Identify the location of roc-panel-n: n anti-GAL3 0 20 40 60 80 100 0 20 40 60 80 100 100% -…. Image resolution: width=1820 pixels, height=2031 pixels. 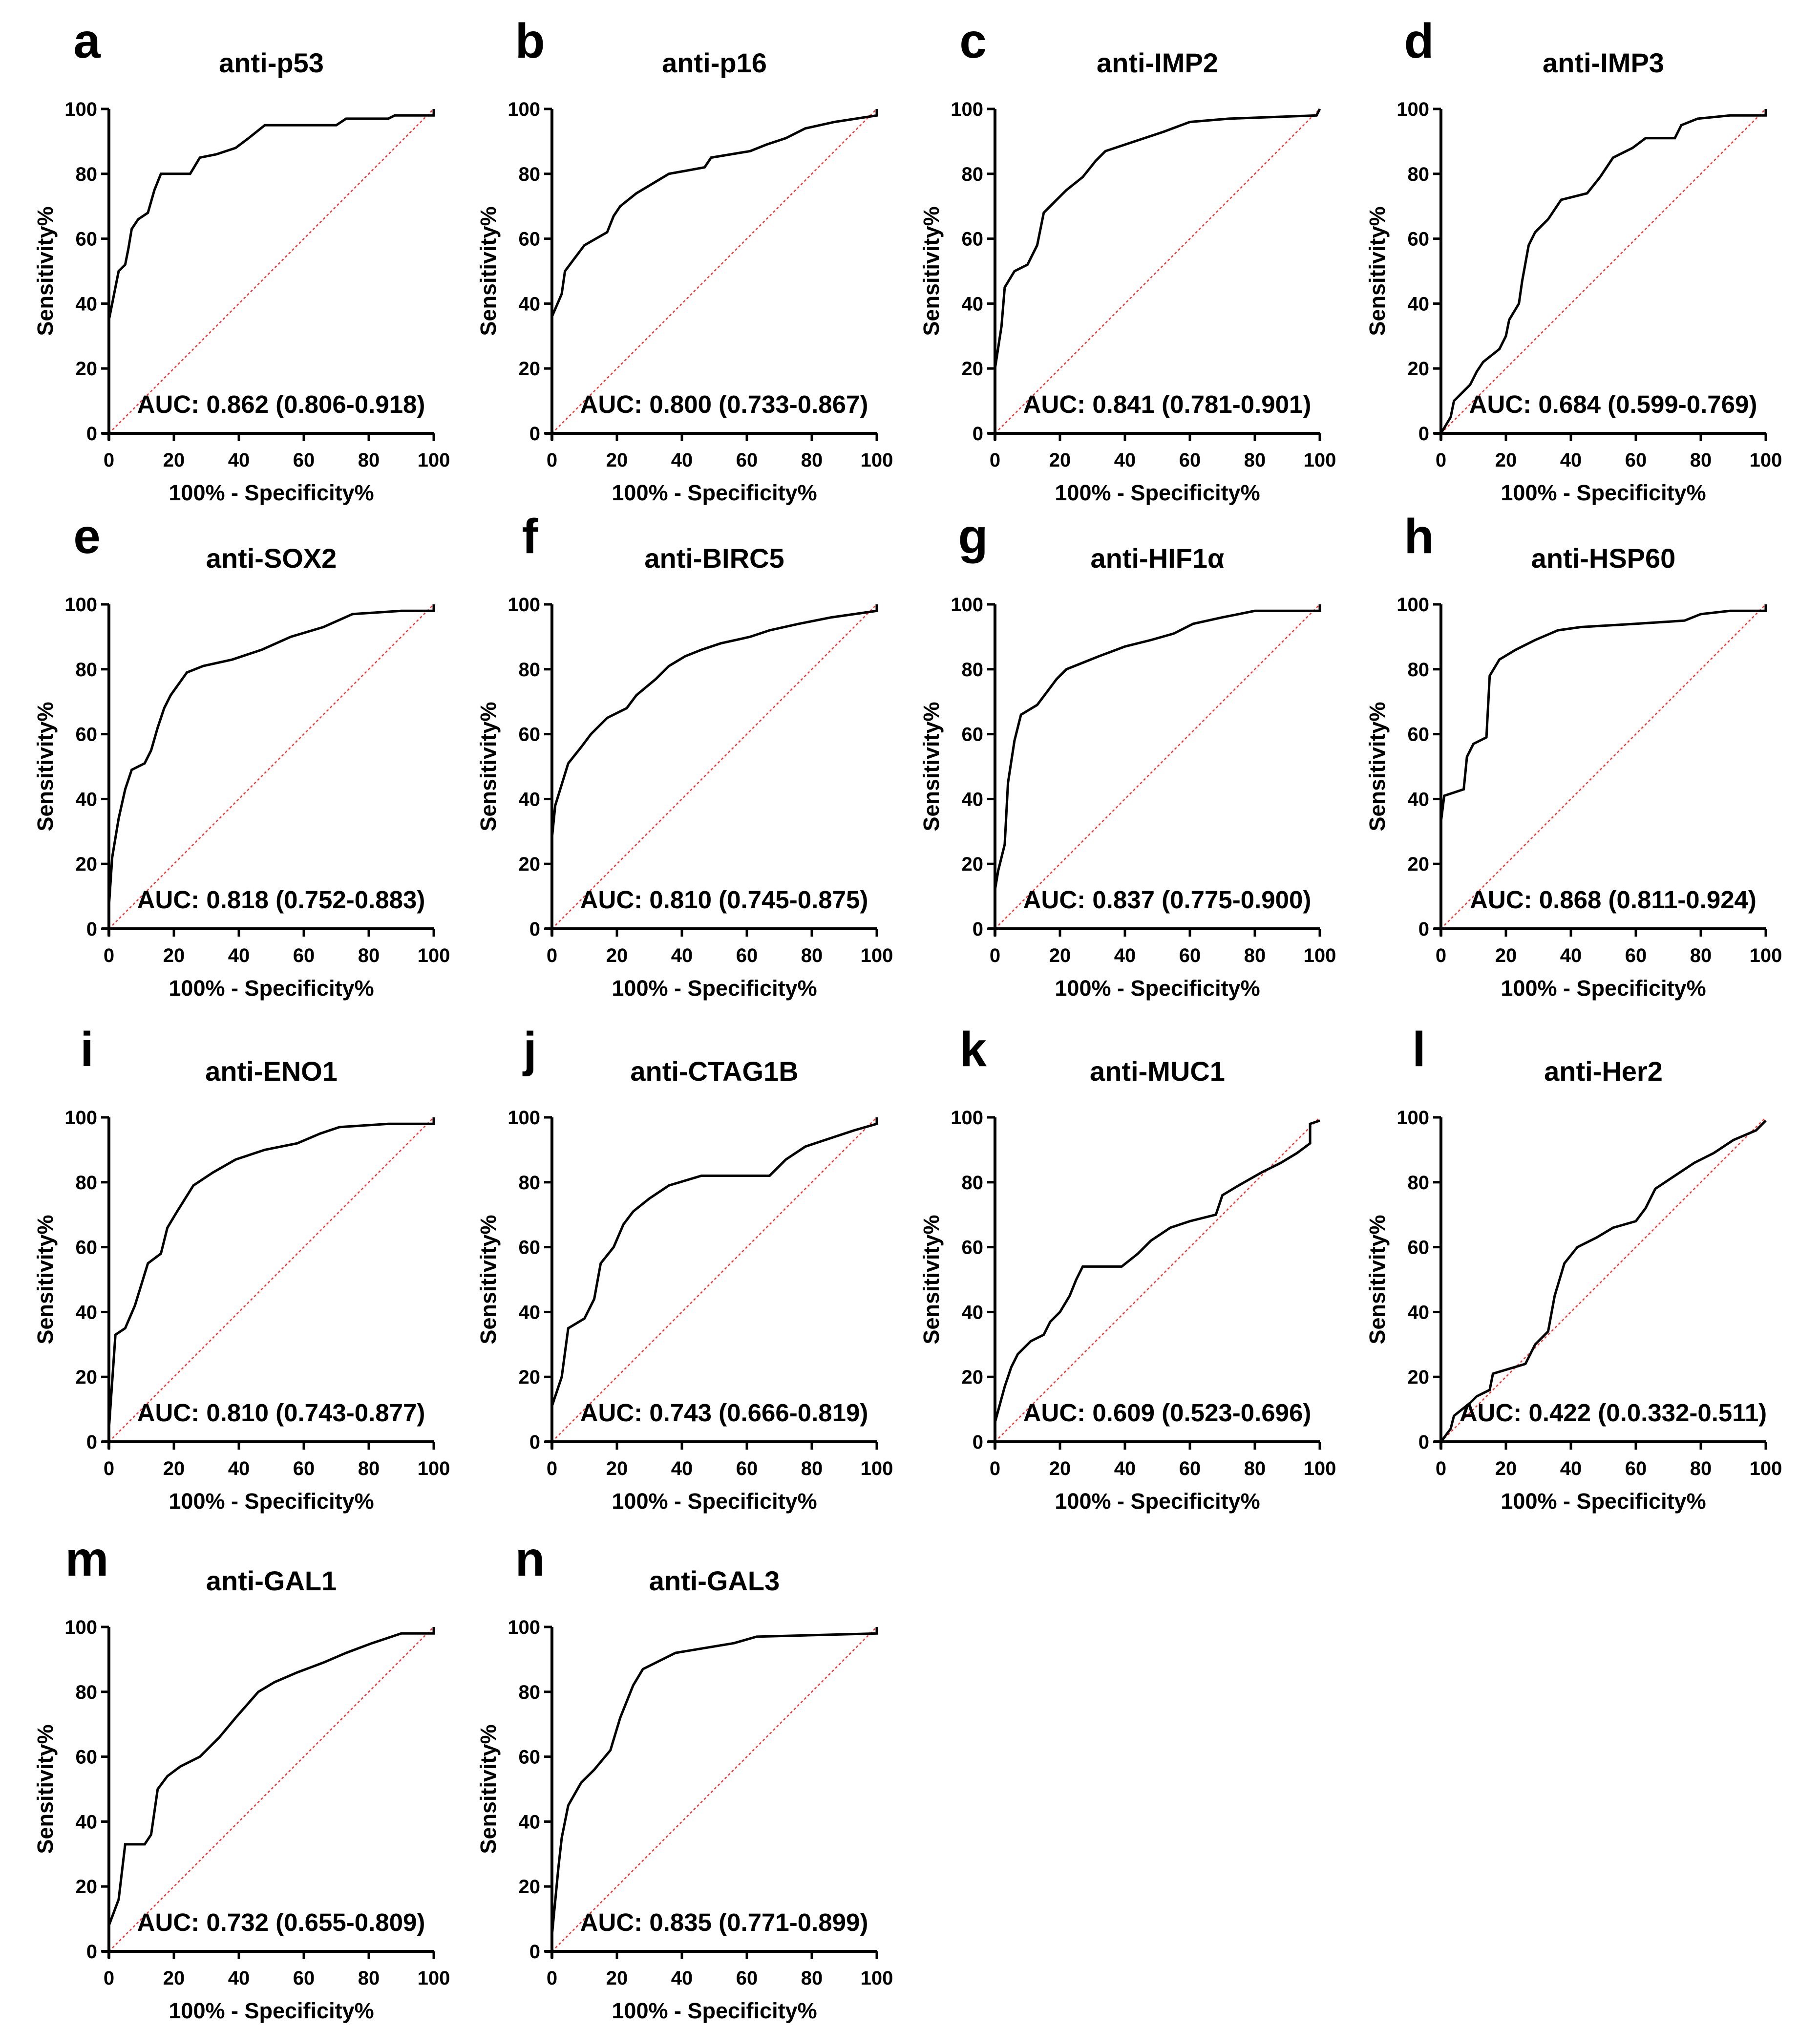
(684, 1777).